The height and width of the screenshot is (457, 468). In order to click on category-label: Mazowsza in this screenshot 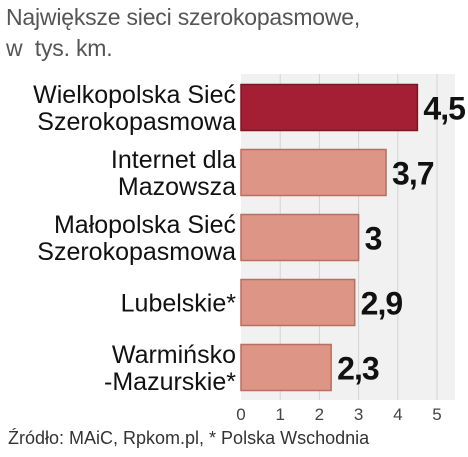, I will do `click(177, 187)`.